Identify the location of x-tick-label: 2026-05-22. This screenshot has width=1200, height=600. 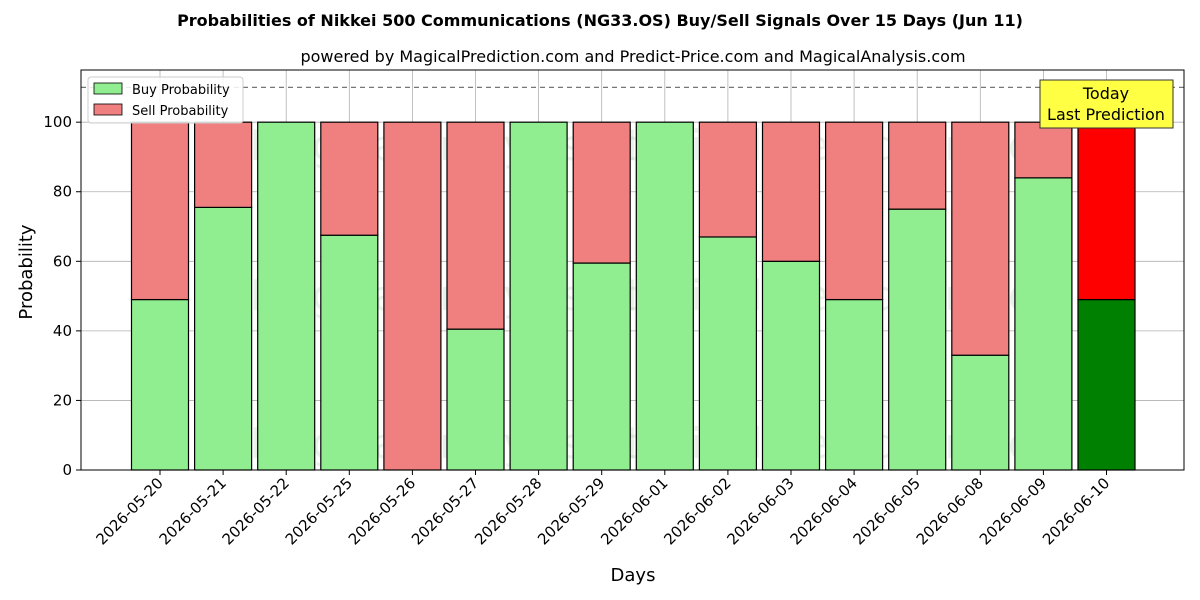
(256, 511).